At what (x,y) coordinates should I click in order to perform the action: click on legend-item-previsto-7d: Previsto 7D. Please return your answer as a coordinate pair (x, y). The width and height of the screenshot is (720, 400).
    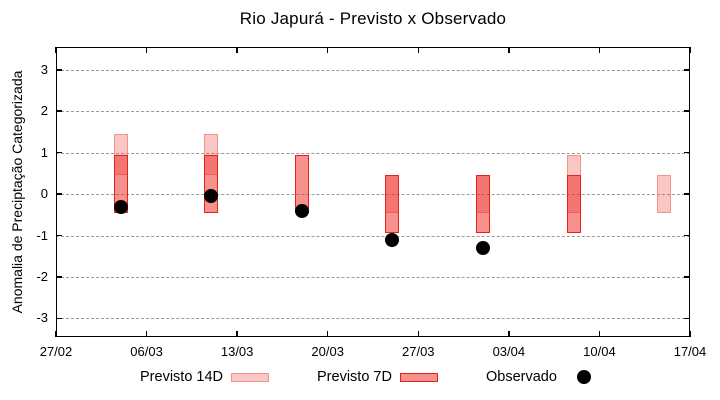
    Looking at the image, I should click on (377, 377).